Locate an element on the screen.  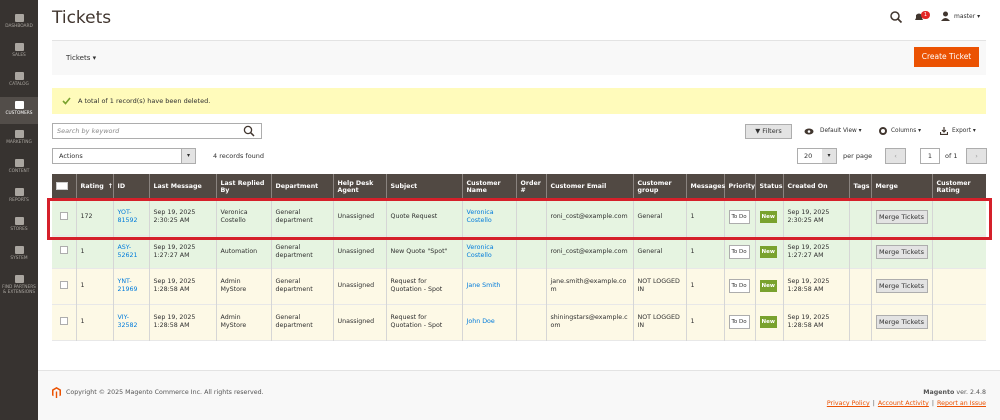
prev-page: ‹ is located at coordinates (895, 156).